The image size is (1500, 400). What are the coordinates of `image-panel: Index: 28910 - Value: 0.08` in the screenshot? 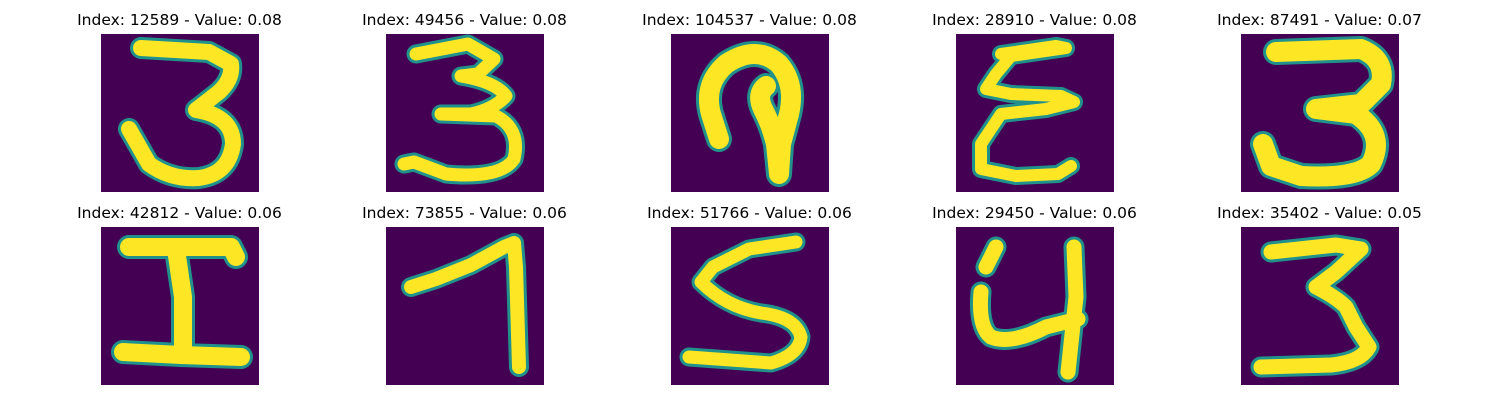 It's located at (1034, 96).